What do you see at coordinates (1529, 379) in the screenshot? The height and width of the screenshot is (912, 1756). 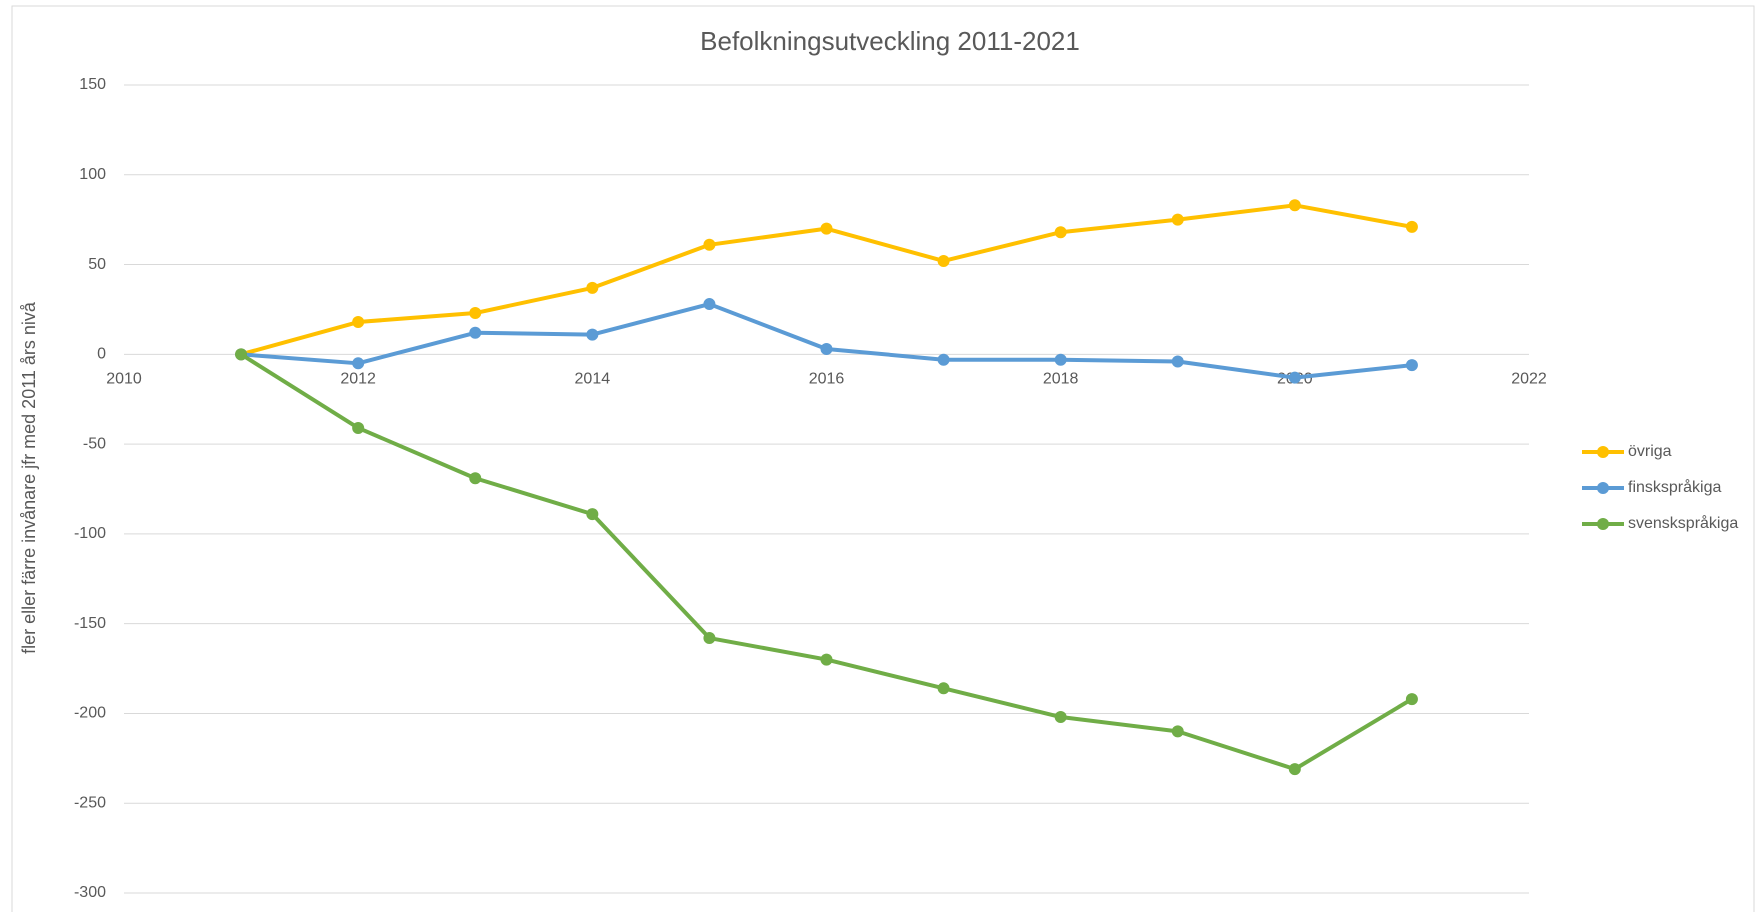 I see `x-tick-label: 2022` at bounding box center [1529, 379].